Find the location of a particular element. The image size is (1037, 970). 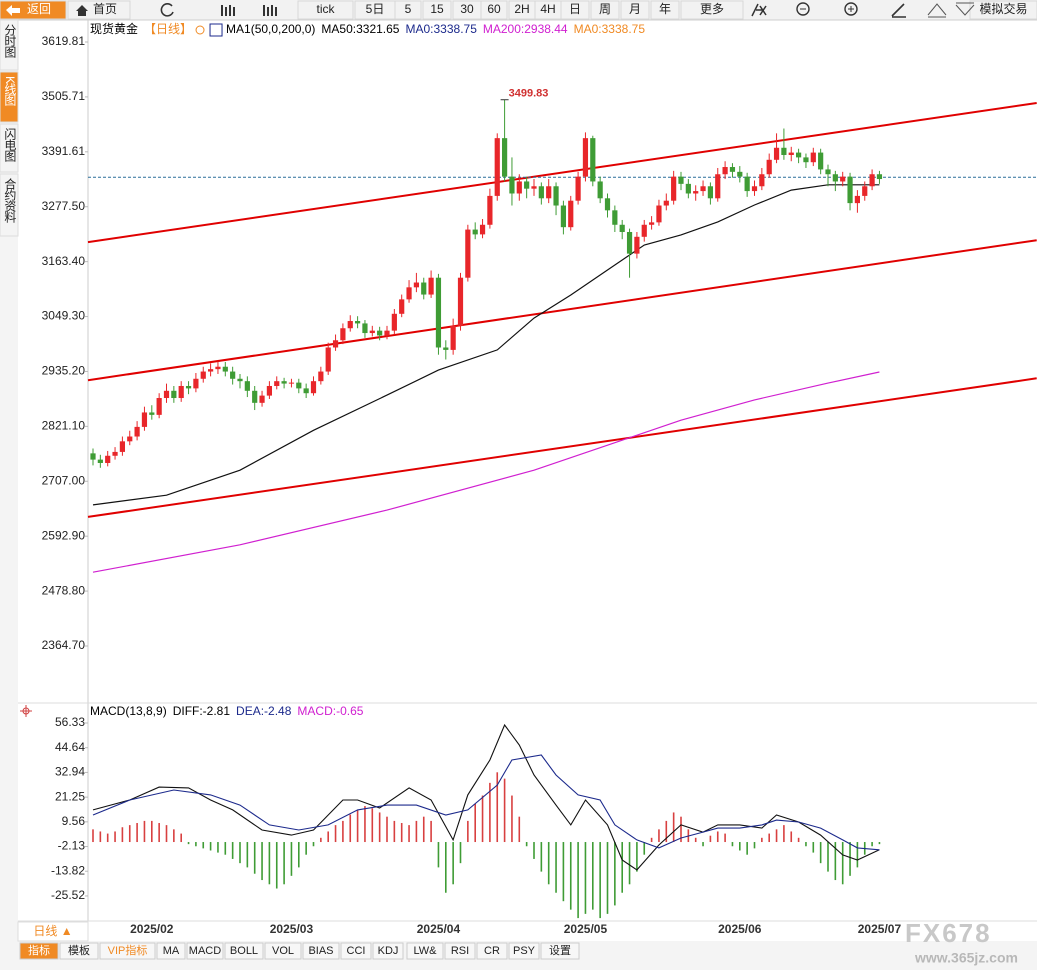

side-tab-label: 分时图 is located at coordinates (10, 41).